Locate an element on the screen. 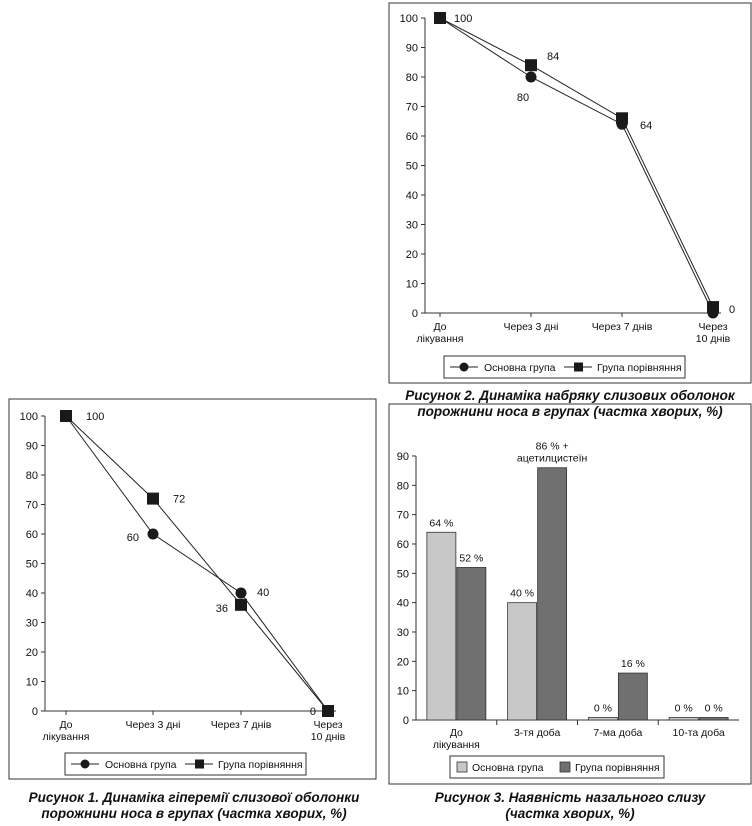  chart-2-x-tick-label: Через 10 днів is located at coordinates (713, 333).